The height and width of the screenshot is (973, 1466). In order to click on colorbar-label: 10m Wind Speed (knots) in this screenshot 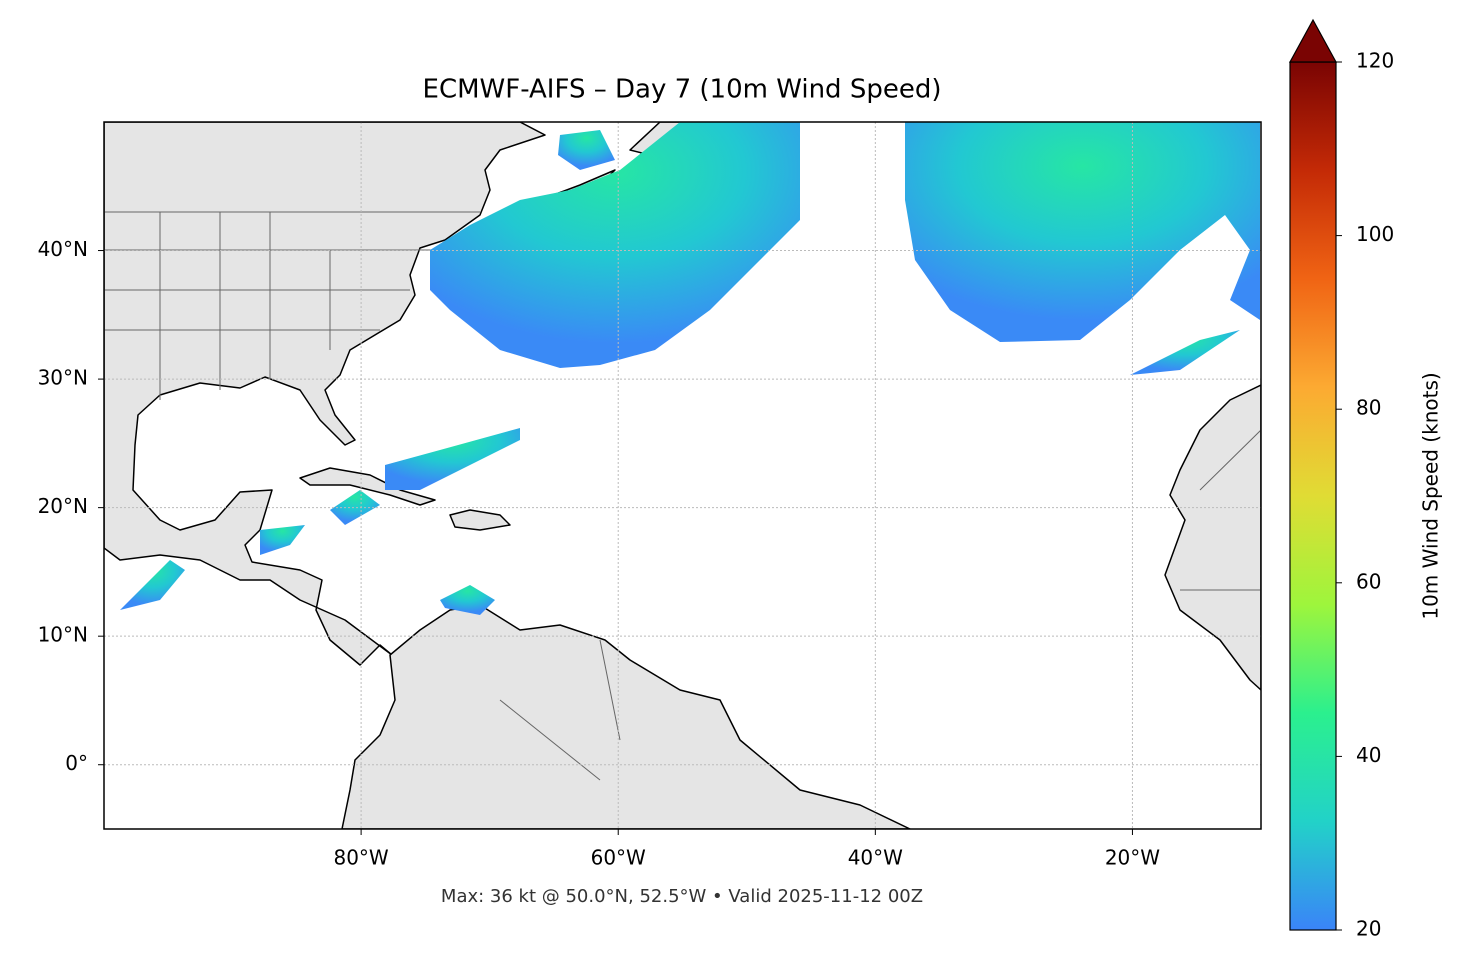, I will do `click(1431, 495)`.